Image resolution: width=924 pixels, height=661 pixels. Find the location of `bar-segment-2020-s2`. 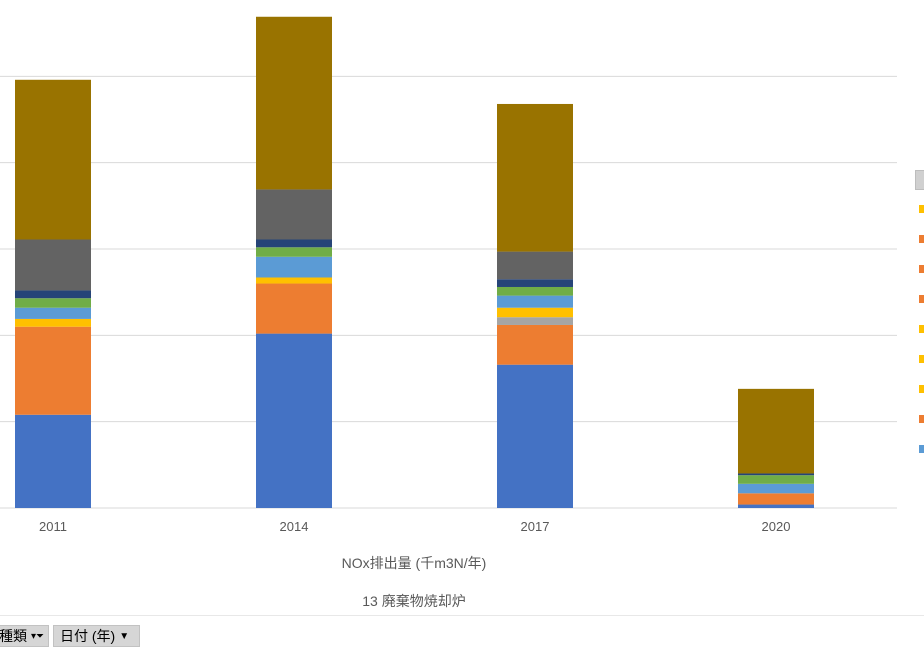

bar-segment-2020-s2 is located at coordinates (776, 499).